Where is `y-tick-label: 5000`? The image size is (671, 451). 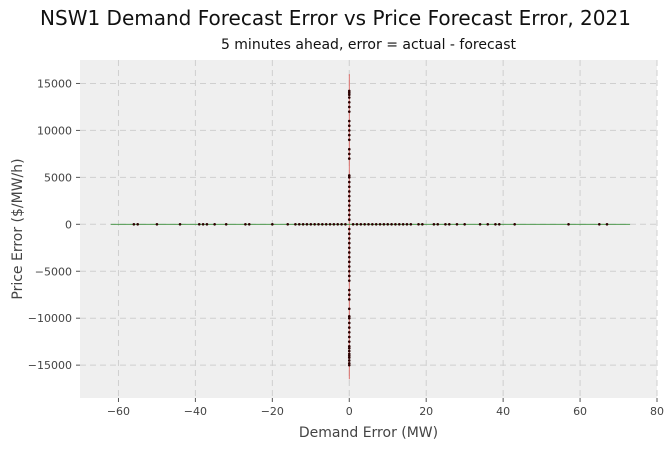 y-tick-label: 5000 is located at coordinates (58, 177).